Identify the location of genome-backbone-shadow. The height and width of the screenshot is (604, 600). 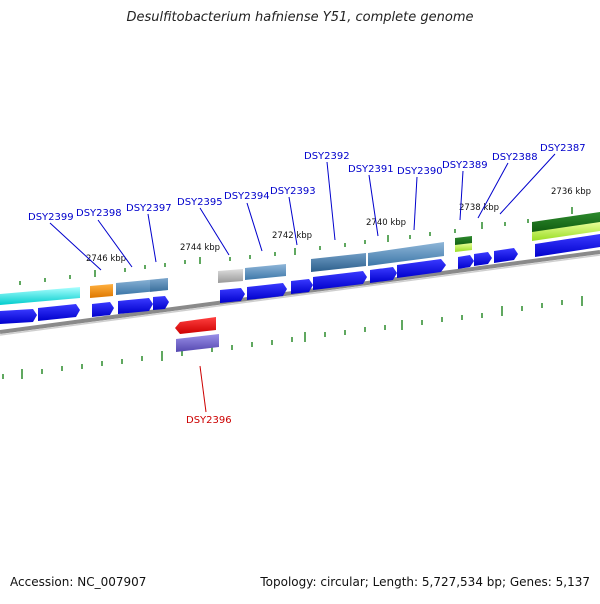
(300, 295).